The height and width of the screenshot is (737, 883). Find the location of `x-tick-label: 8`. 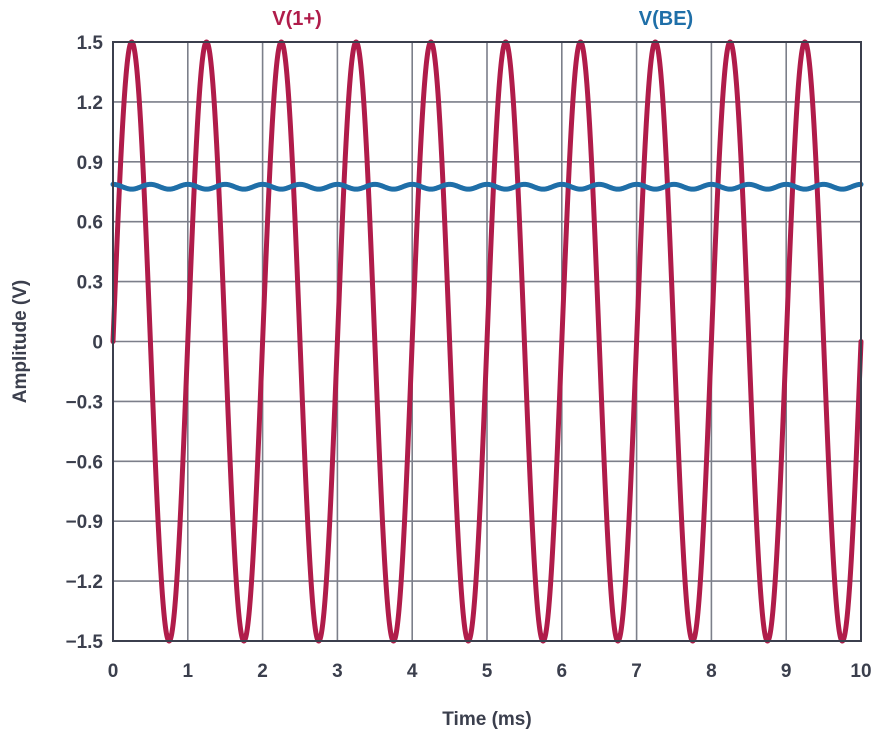

x-tick-label: 8 is located at coordinates (711, 671).